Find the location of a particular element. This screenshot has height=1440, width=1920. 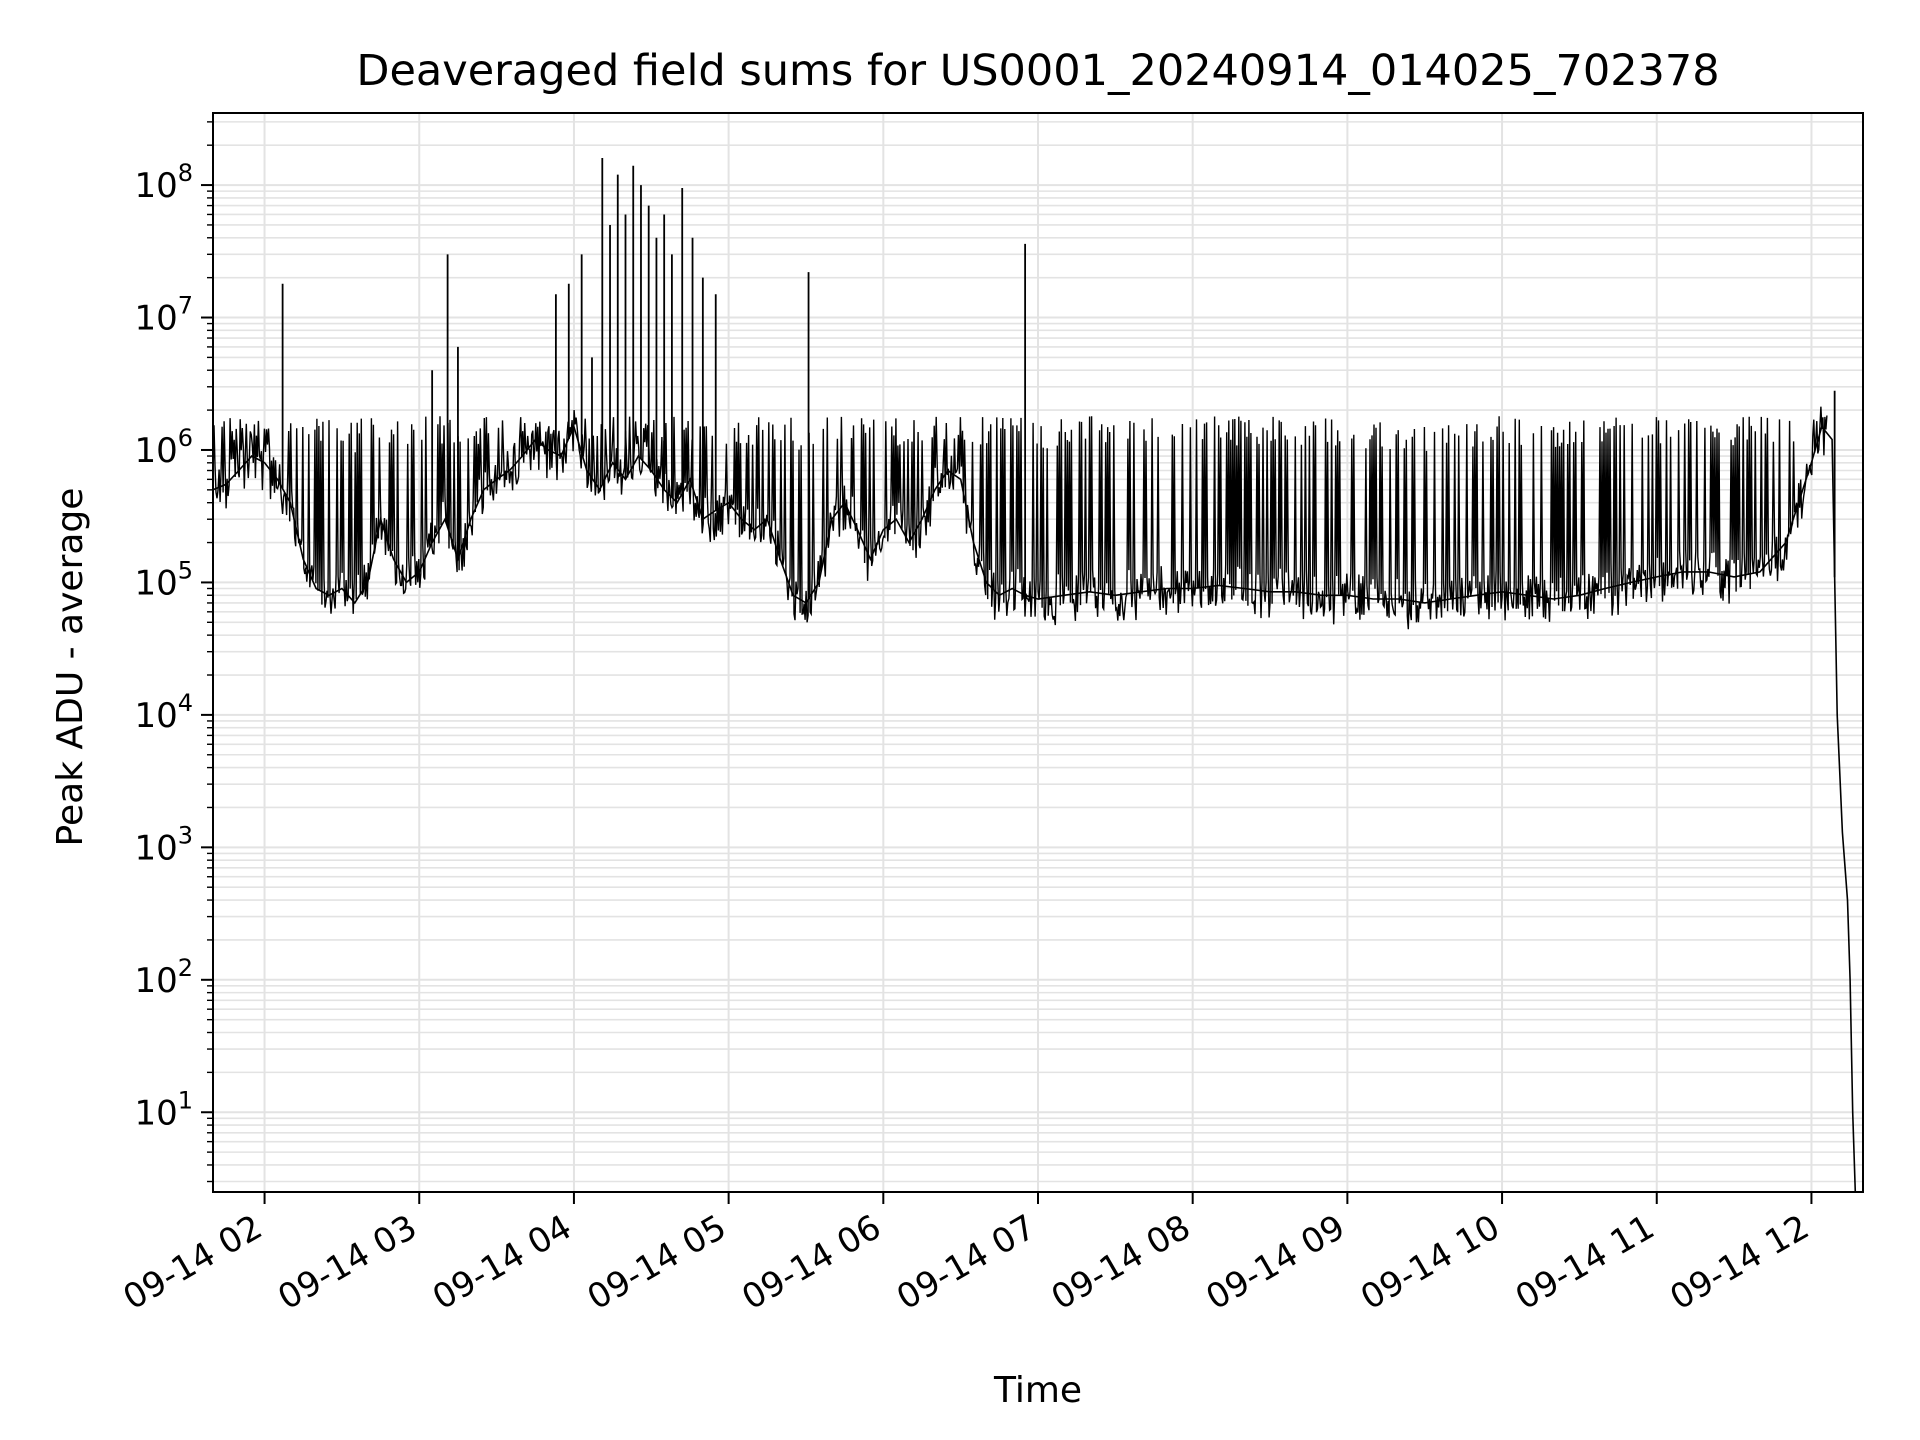

data-trace-noise is located at coordinates (1020, 518).